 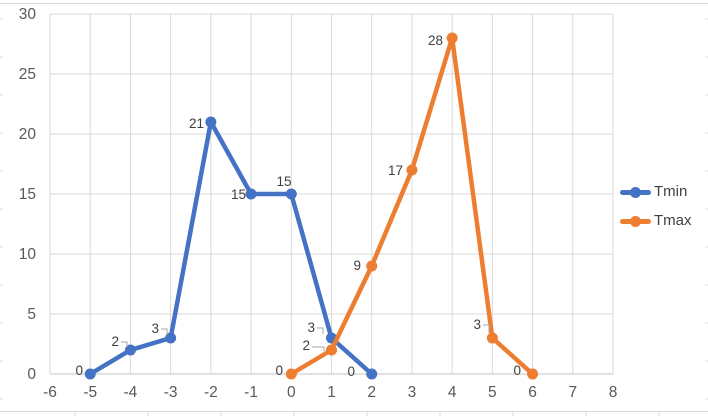 What do you see at coordinates (131, 392) in the screenshot?
I see `x-axis-tick-label: -4` at bounding box center [131, 392].